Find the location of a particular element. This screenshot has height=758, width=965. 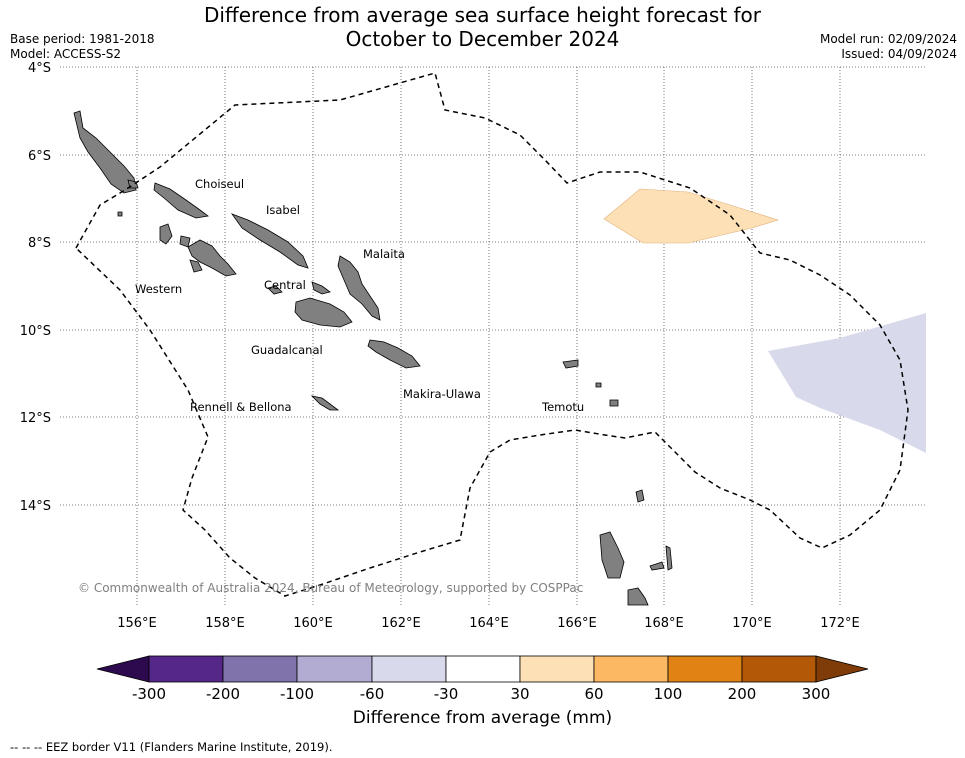

island-ambae is located at coordinates (657, 566).